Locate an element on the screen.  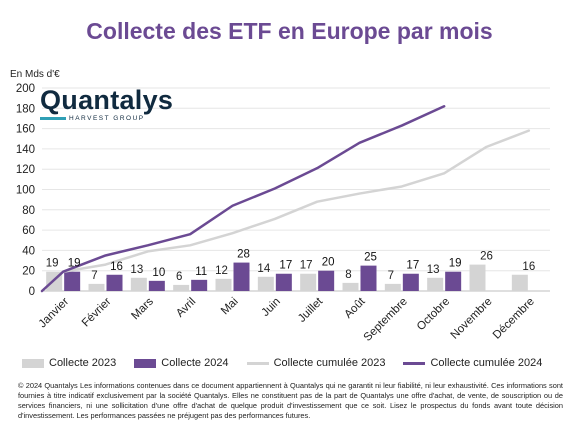
bar-2023-avril is located at coordinates (181, 287).